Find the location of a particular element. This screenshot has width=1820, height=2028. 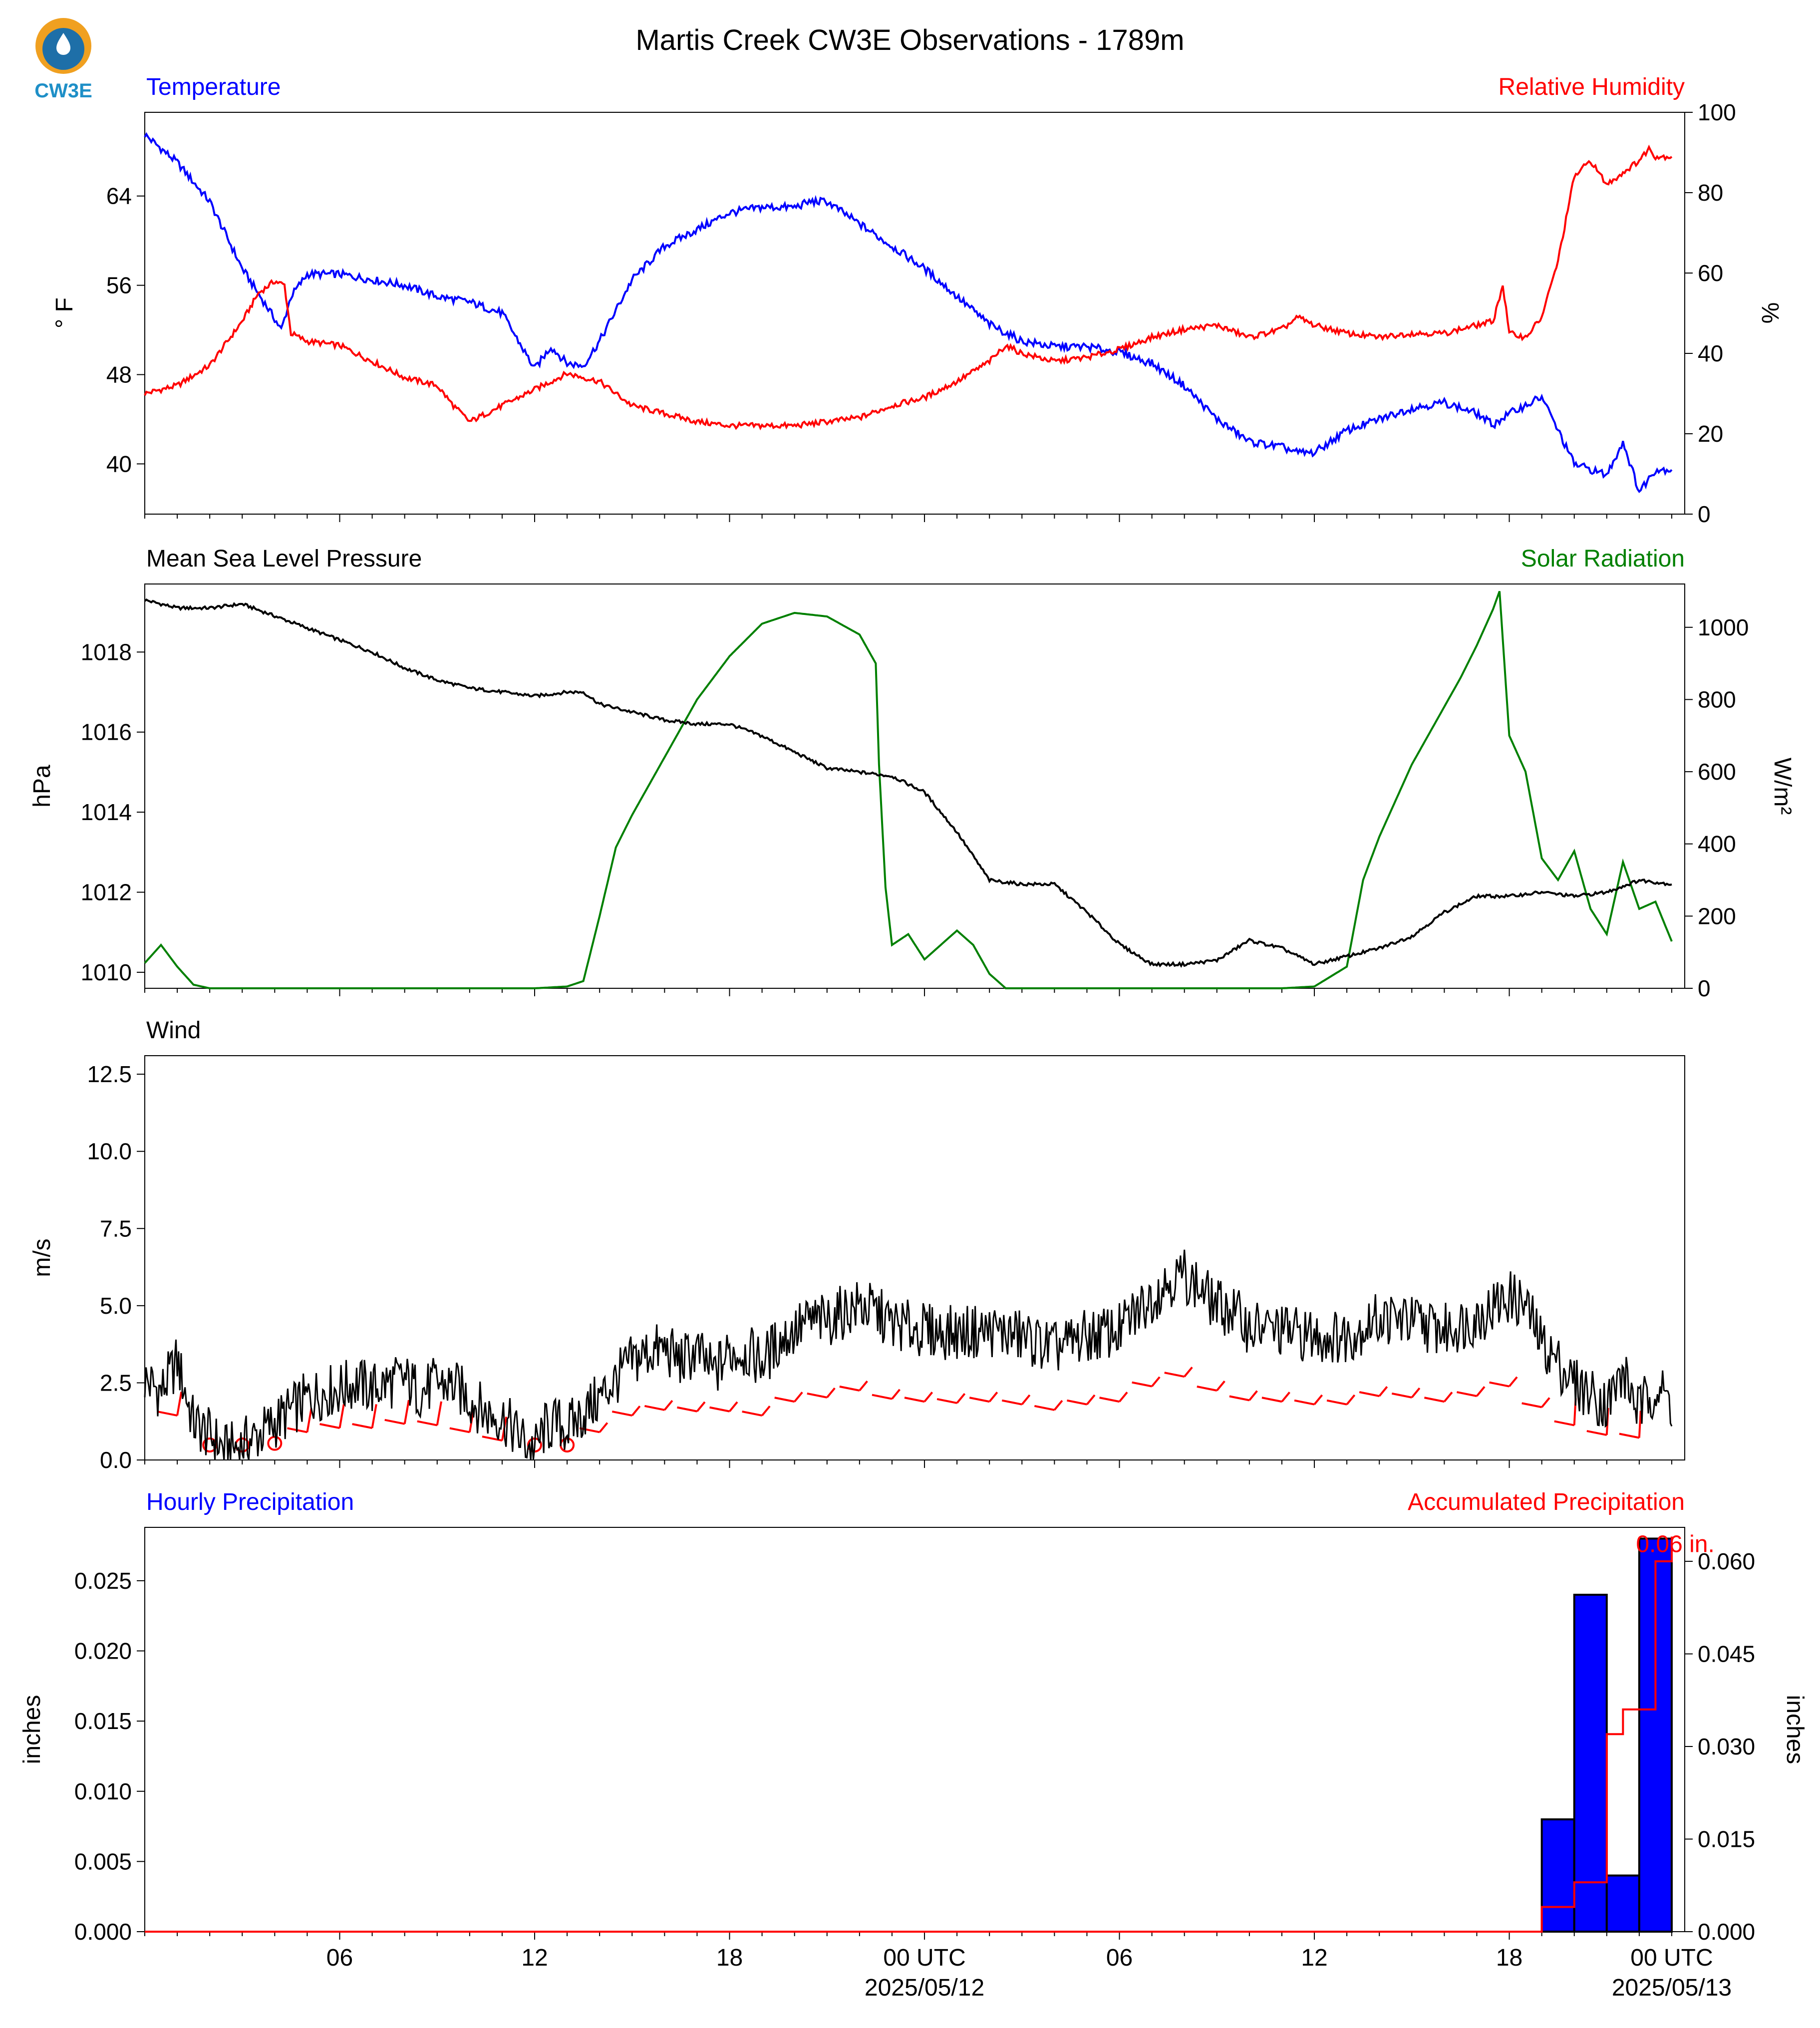

panel-2-left-ticks: 1010 1012 1014 1016 1018 is located at coordinates (113, 812).